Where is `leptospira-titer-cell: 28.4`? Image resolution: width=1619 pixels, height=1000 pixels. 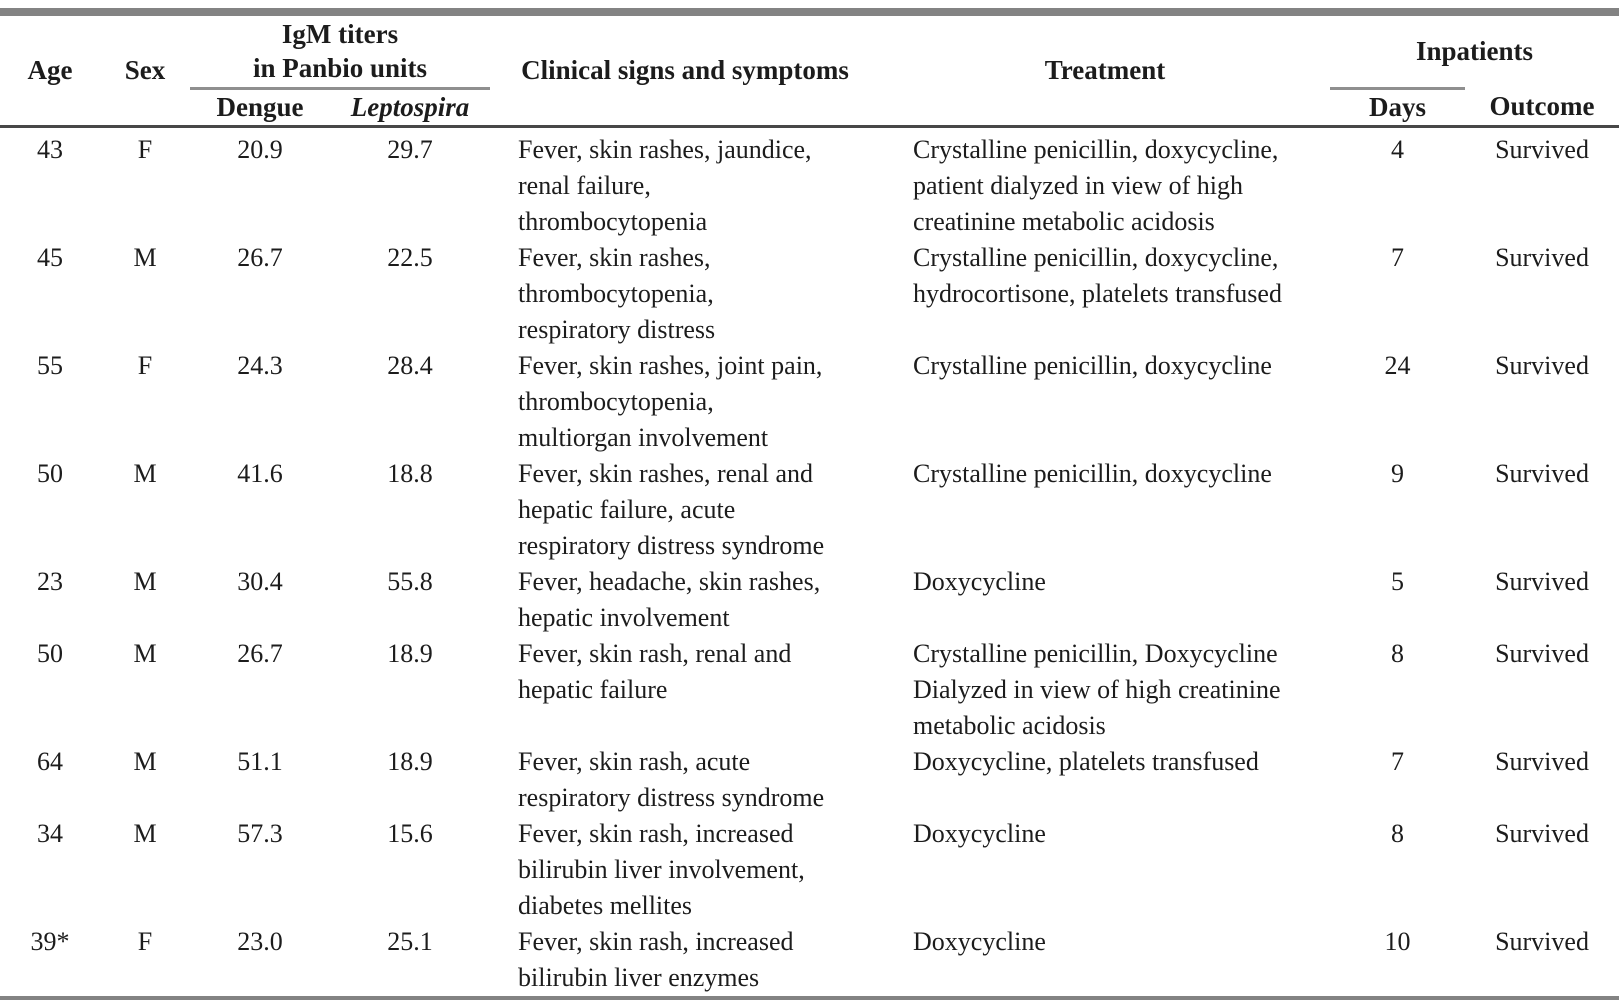
leptospira-titer-cell: 28.4 is located at coordinates (410, 365).